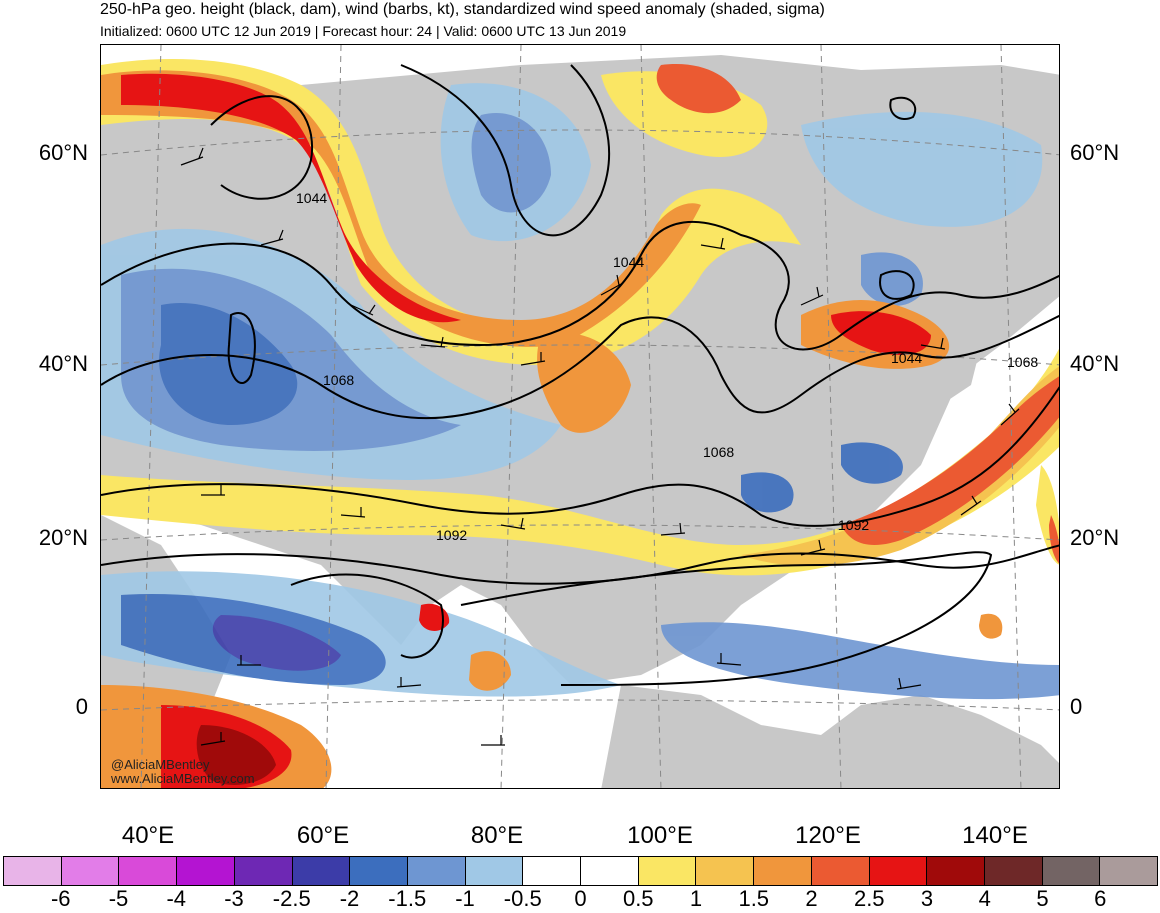  What do you see at coordinates (60, 898) in the screenshot?
I see `colorbar-tick-label: -6` at bounding box center [60, 898].